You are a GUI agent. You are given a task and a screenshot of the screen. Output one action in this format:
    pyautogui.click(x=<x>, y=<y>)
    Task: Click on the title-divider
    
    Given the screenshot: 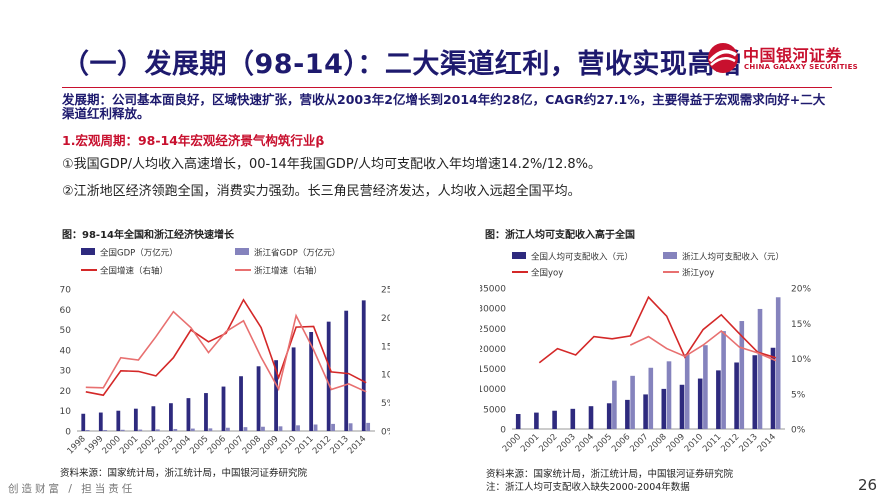 What is the action you would take?
    pyautogui.click(x=447, y=87)
    